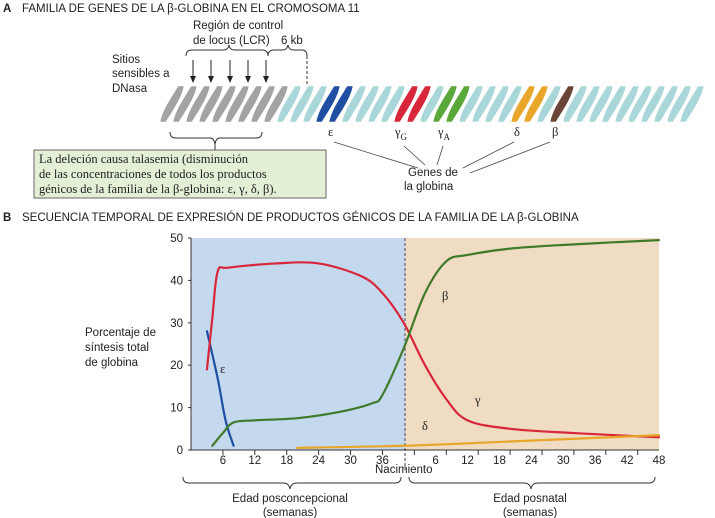 This screenshot has width=715, height=518. What do you see at coordinates (238, 26) in the screenshot?
I see `lcr-label-line1: Región de control` at bounding box center [238, 26].